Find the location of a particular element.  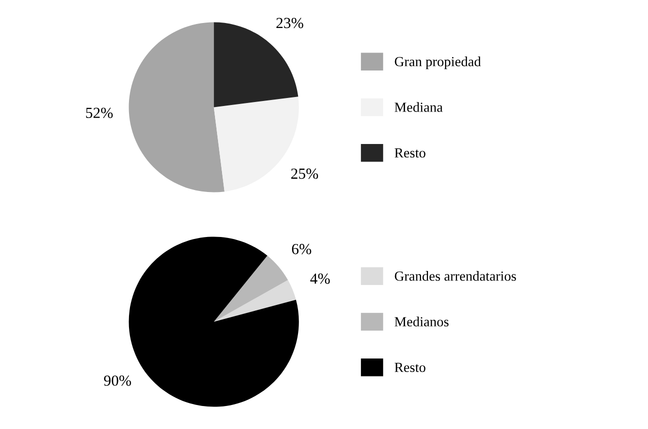

data-label: 90% is located at coordinates (118, 380).